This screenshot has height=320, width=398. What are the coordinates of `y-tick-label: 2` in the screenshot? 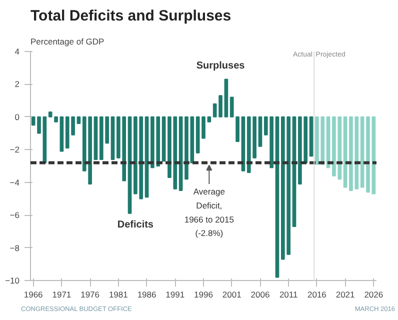 It's located at (17, 84).